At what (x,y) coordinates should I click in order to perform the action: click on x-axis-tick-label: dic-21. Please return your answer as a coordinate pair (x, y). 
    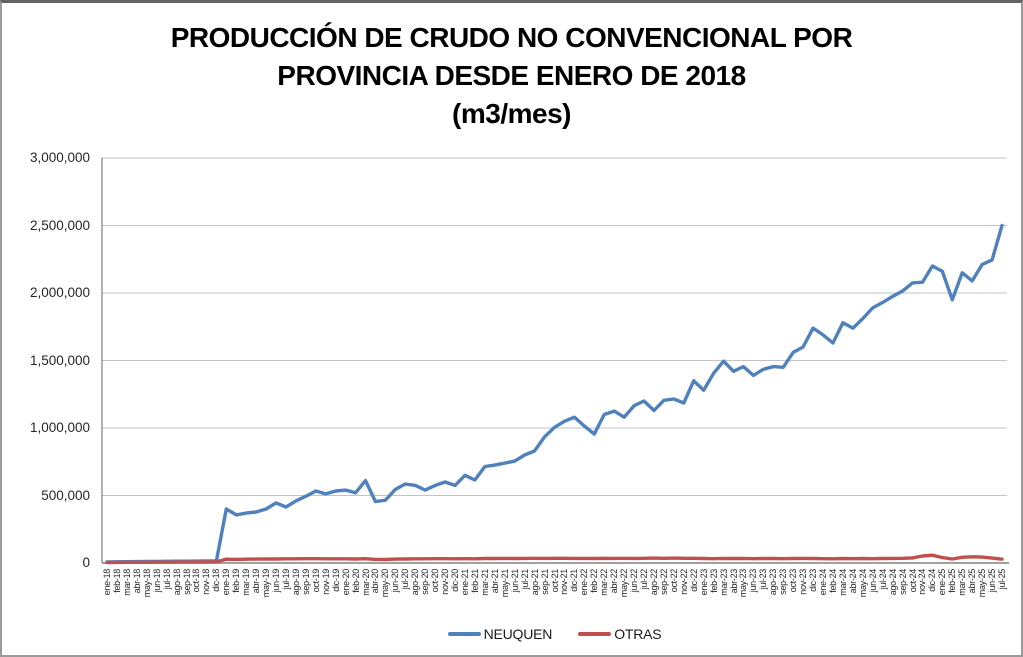
    Looking at the image, I should click on (574, 580).